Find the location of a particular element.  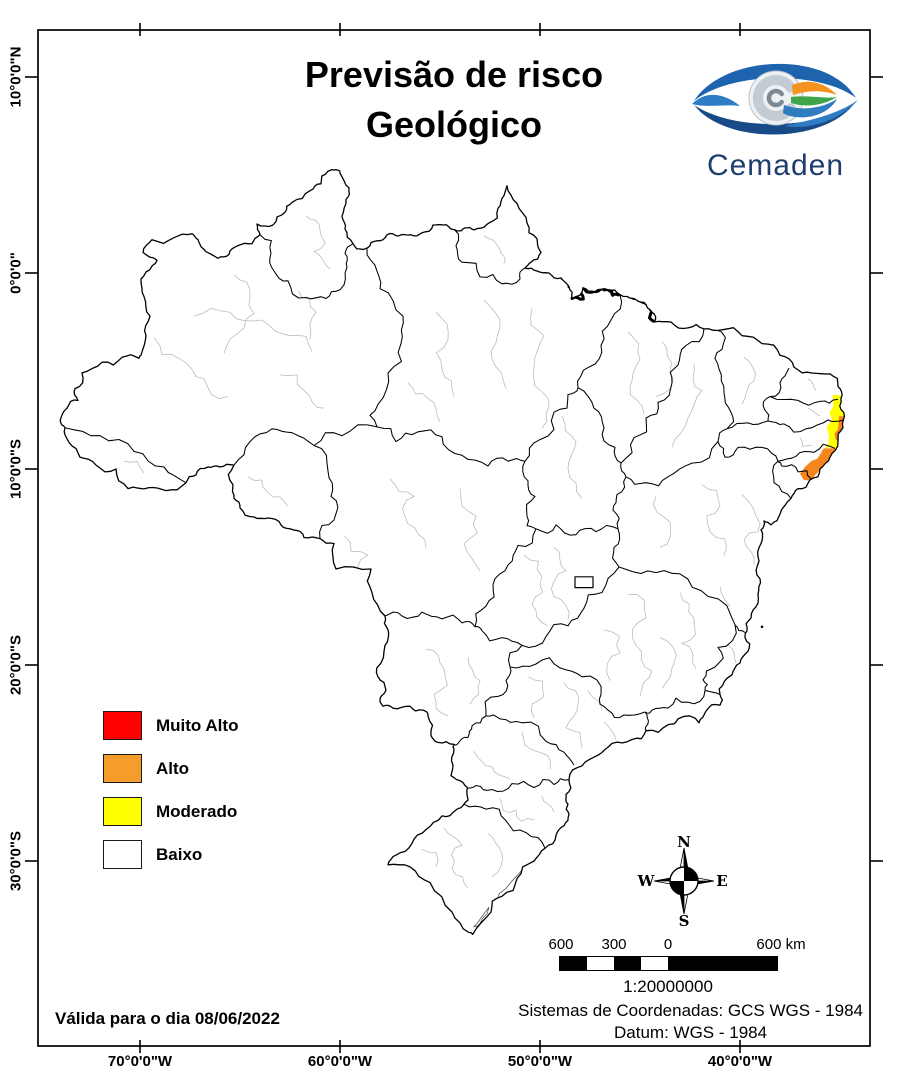

cemaden-logo: Cemaden is located at coordinates (775, 115).